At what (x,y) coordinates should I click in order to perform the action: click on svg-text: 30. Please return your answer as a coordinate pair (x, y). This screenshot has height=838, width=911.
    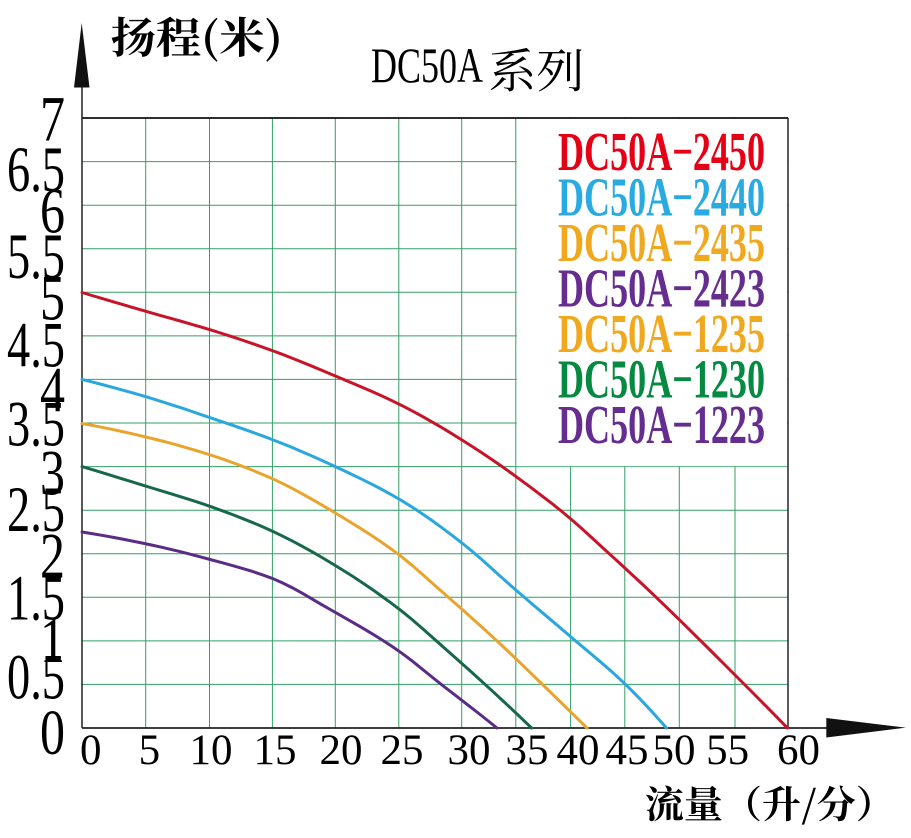
    Looking at the image, I should click on (469, 750).